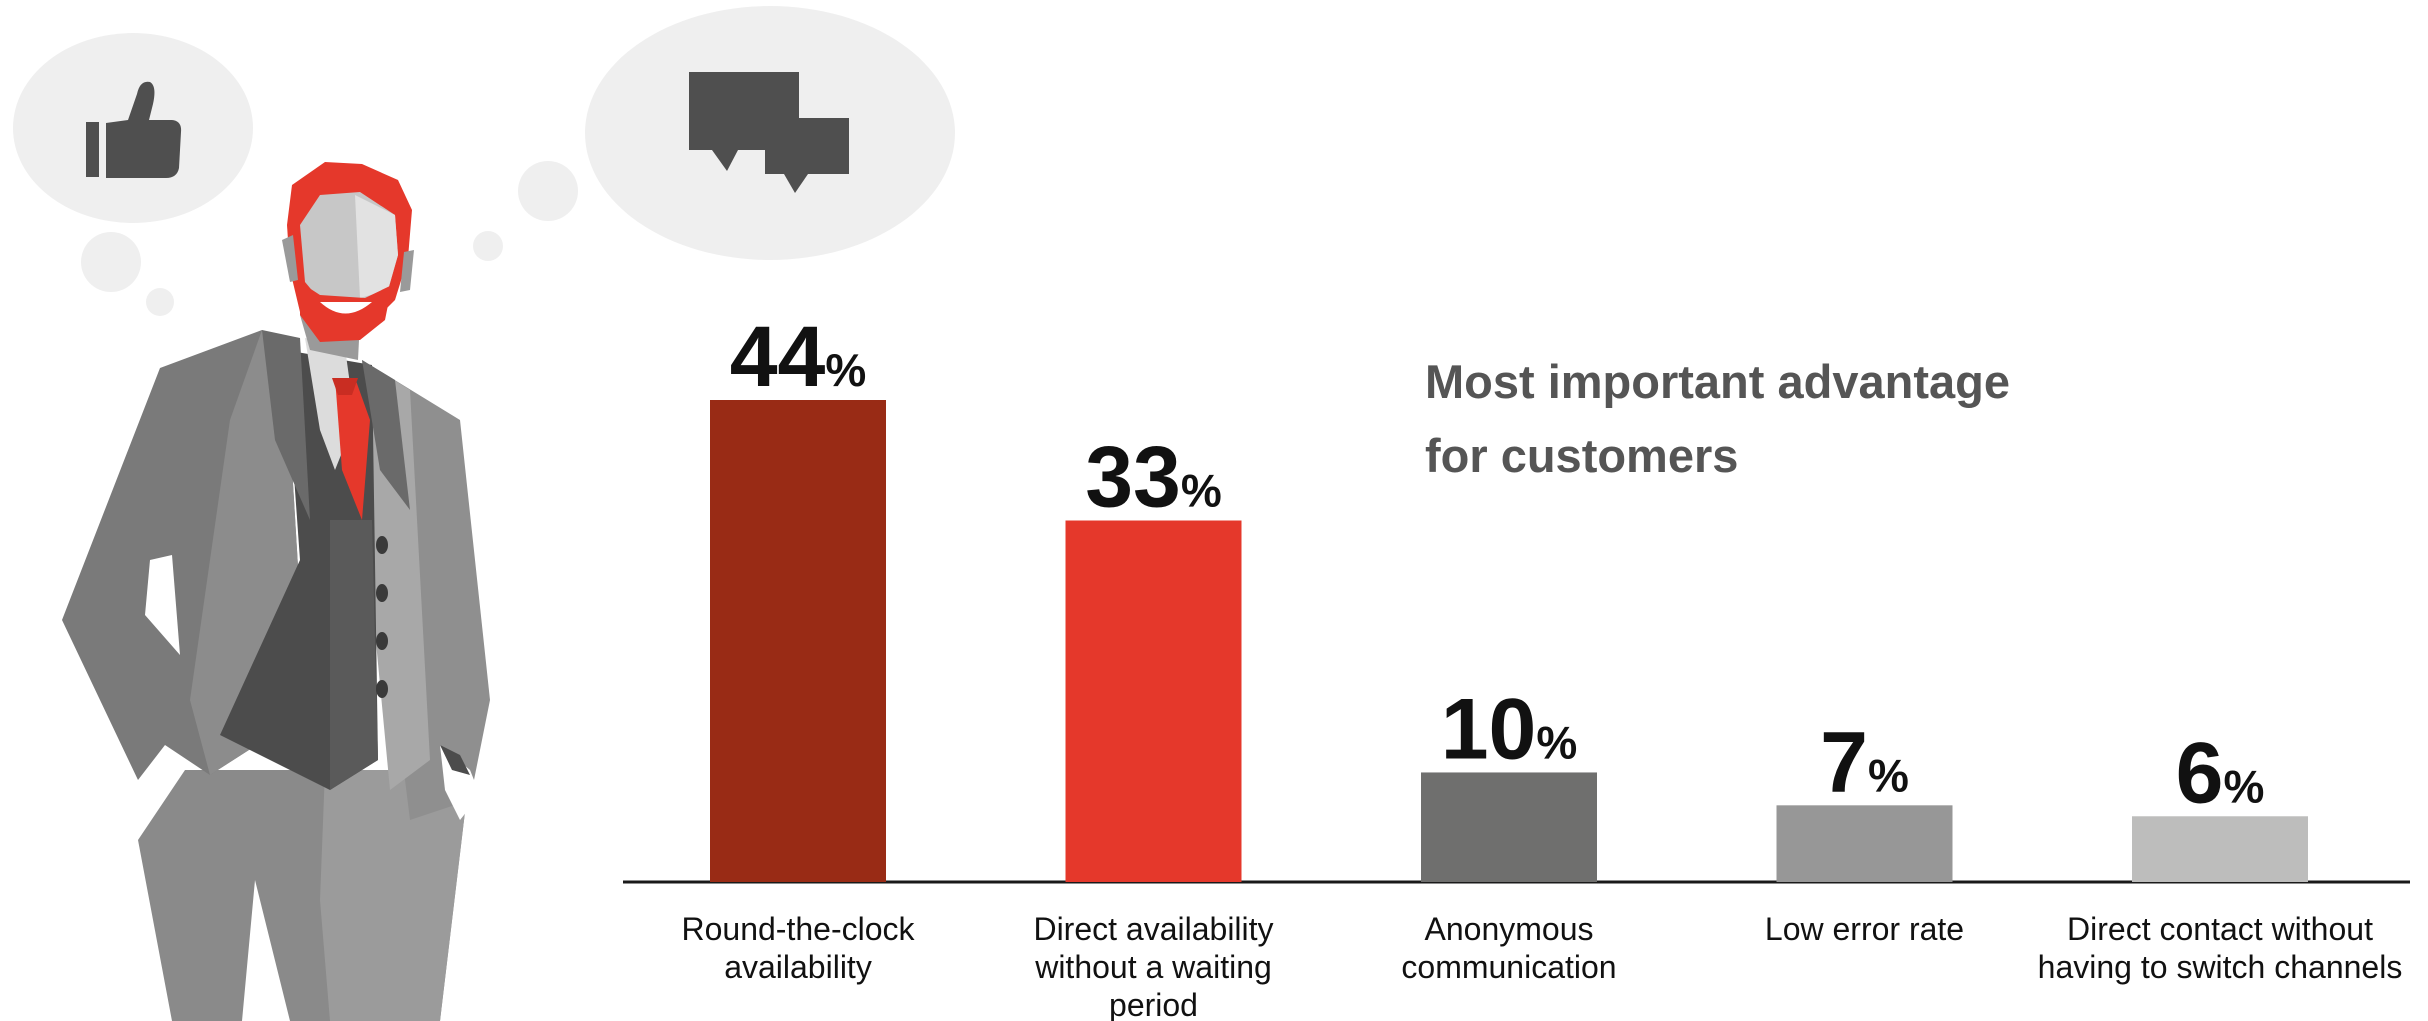  I want to click on chart-title-line-1: Most important advantage, so click(1717, 381).